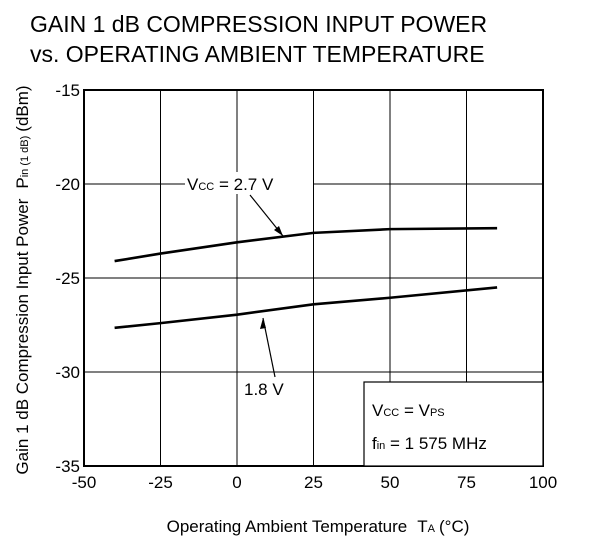  What do you see at coordinates (422, 526) in the screenshot?
I see `x-label-symbol: T` at bounding box center [422, 526].